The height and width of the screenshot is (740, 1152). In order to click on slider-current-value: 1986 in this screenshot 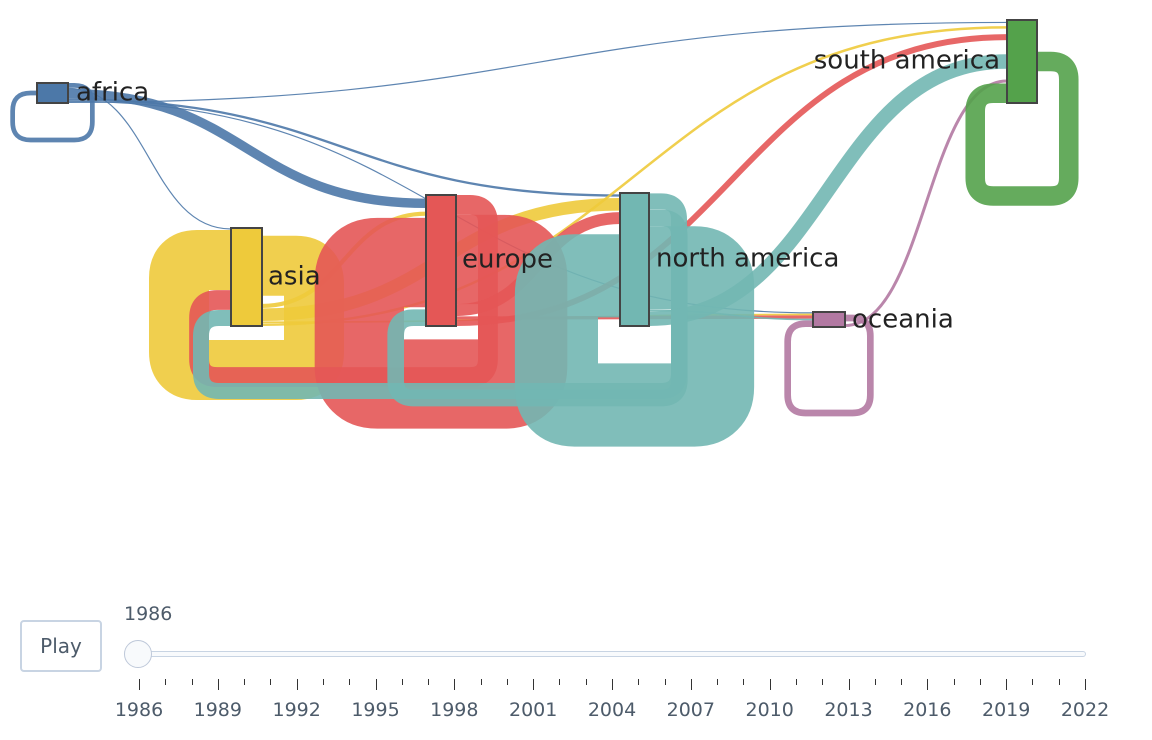, I will do `click(148, 614)`.